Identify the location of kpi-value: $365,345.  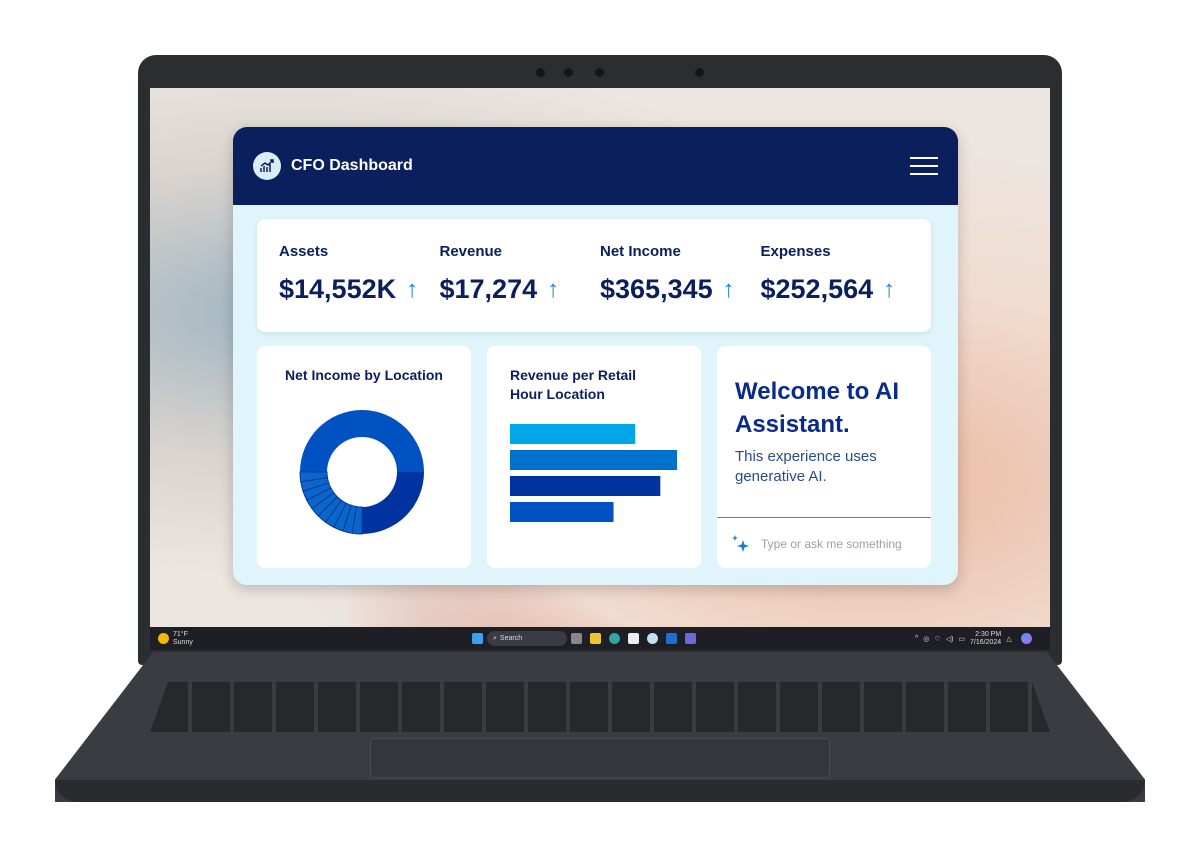
(656, 289).